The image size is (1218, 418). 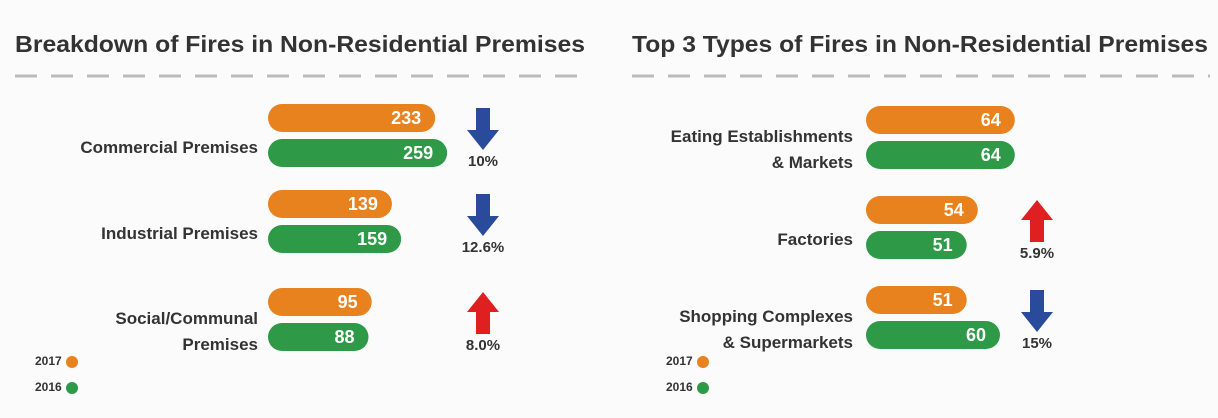 I want to click on category-label: Eating Establishments, so click(x=762, y=136).